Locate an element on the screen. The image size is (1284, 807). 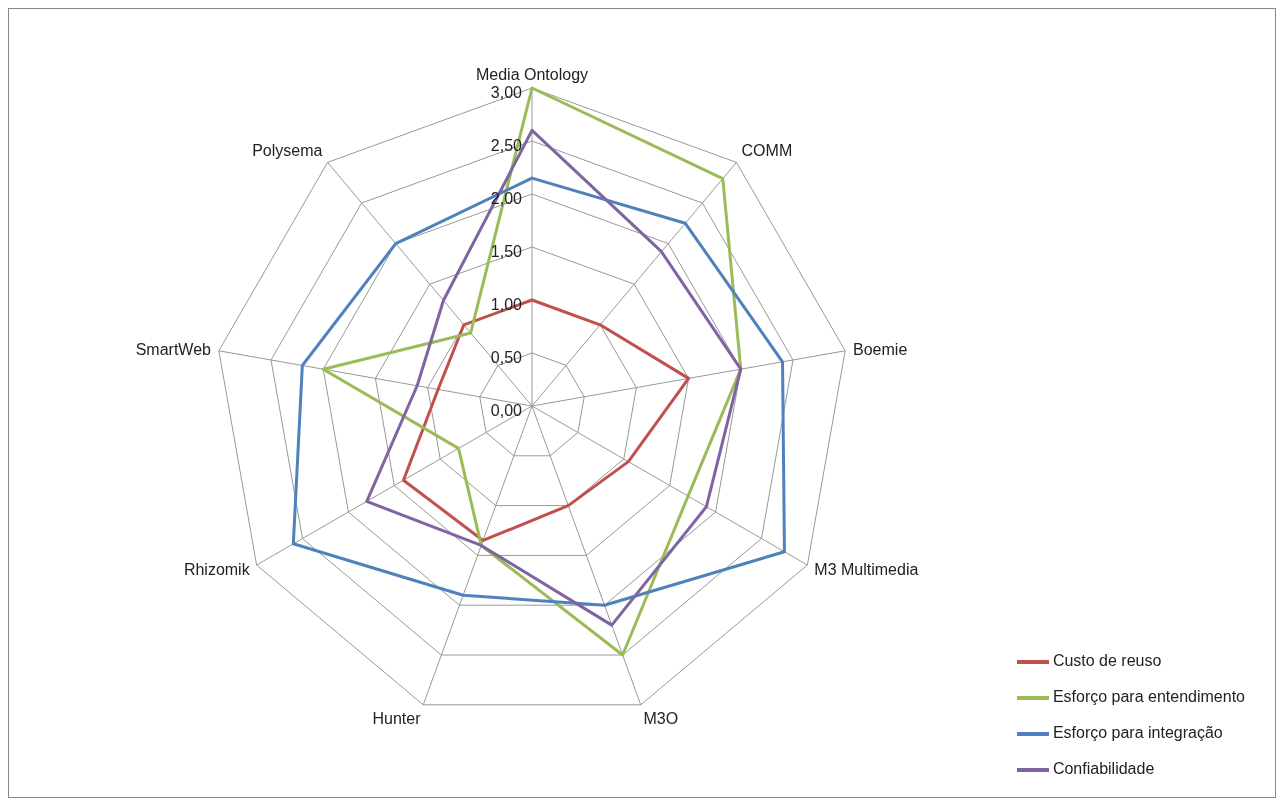
y-tick-label: 1,00 is located at coordinates (506, 304).